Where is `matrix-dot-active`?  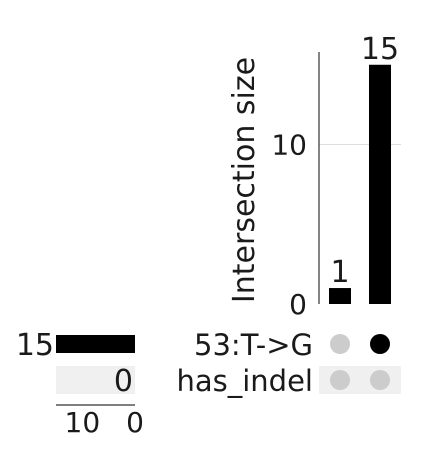
matrix-dot-active is located at coordinates (380, 344).